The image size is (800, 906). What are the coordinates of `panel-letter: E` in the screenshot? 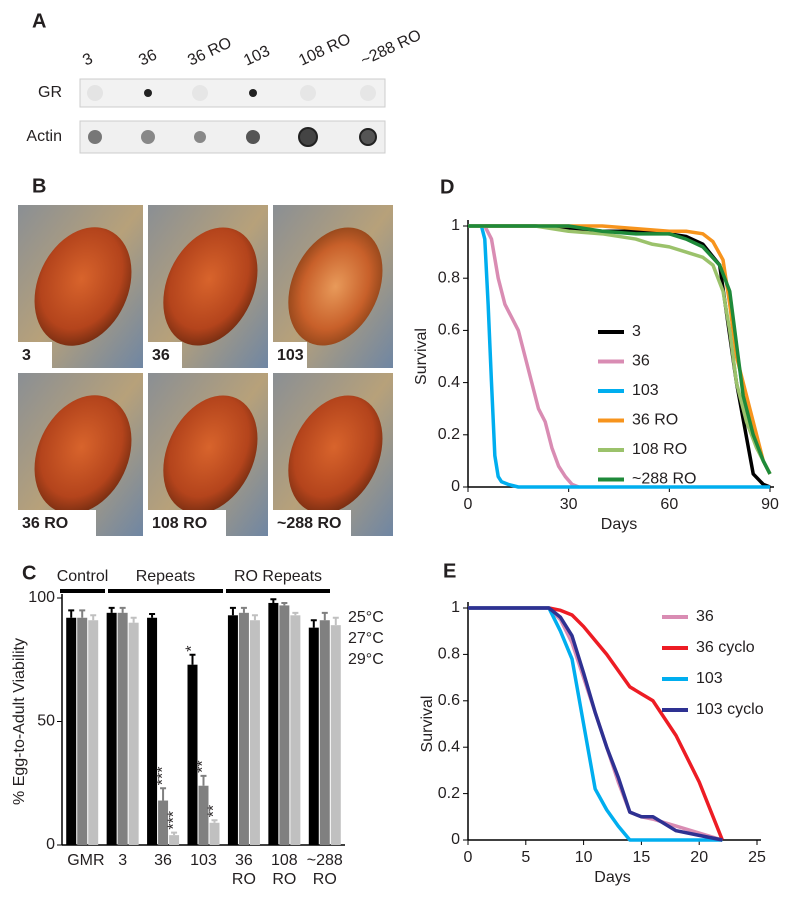 It's located at (449, 571).